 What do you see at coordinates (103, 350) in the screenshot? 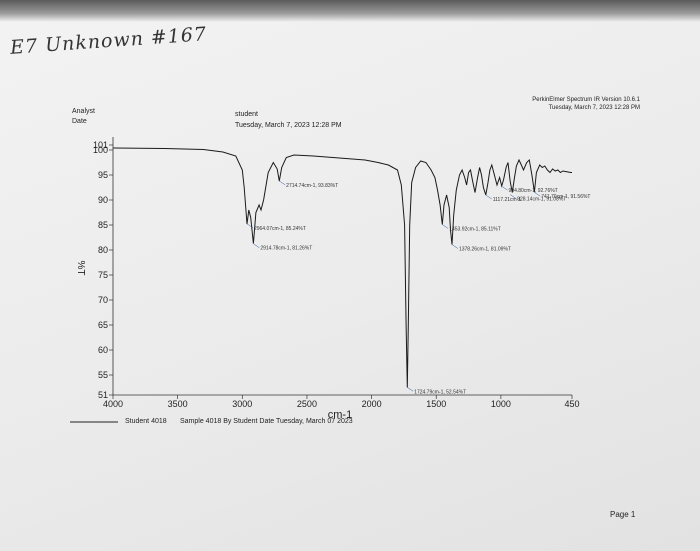
I see `y-tick-label: 60` at bounding box center [103, 350].